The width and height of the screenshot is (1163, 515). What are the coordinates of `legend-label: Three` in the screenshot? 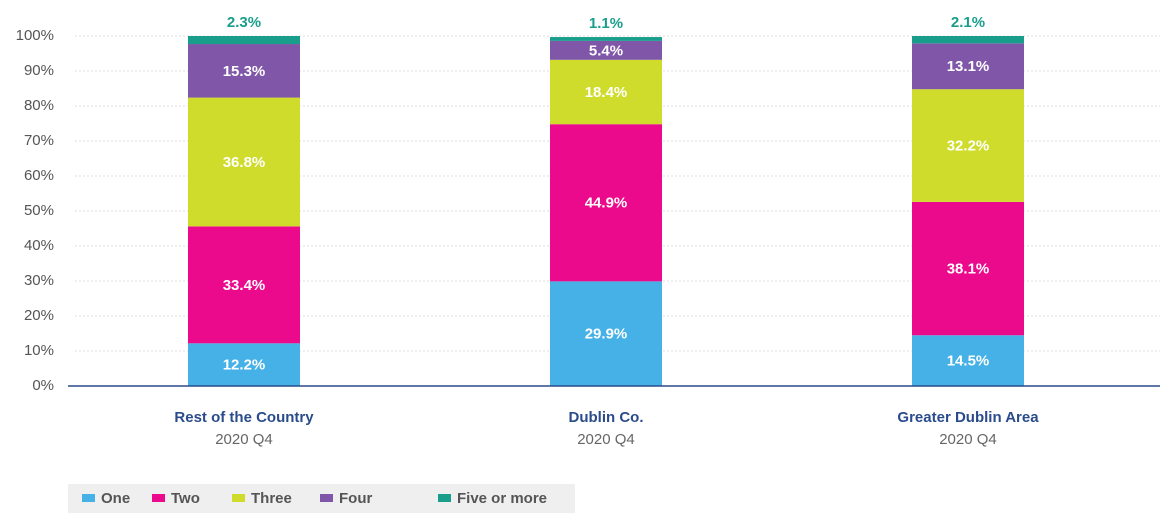 It's located at (271, 498).